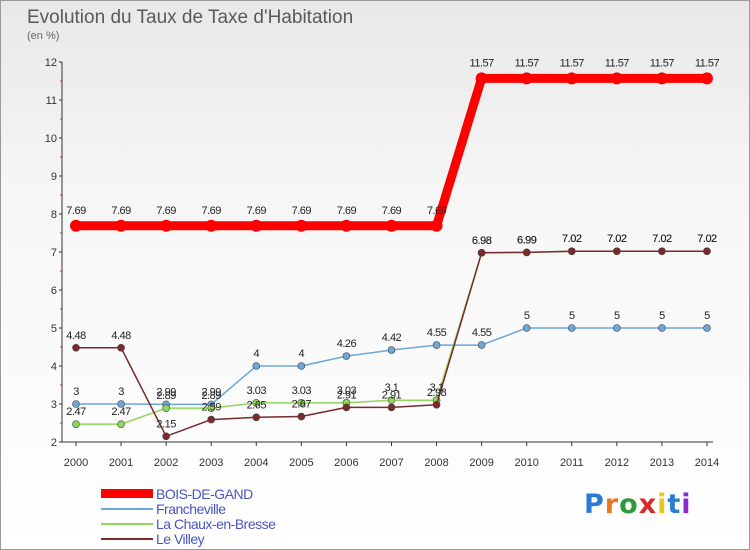 This screenshot has height=550, width=750. I want to click on y-tick-label: 8, so click(54, 215).